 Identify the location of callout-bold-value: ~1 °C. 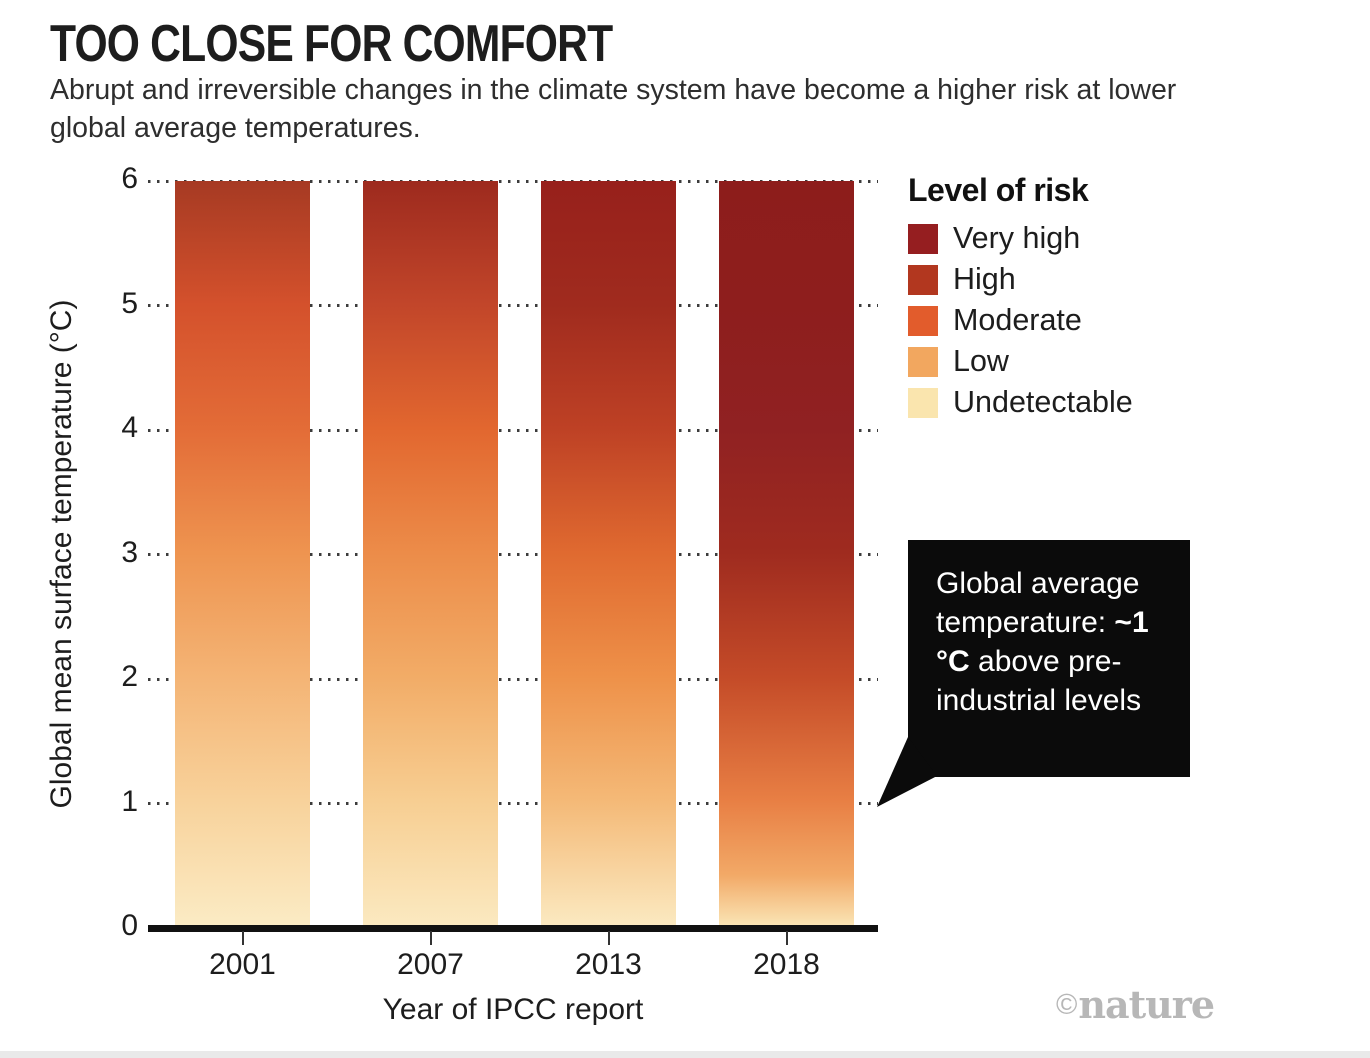
(1042, 642).